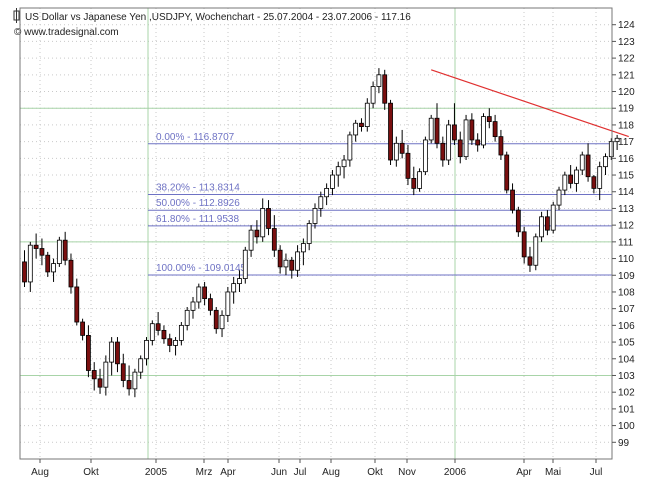  Describe the element at coordinates (626, 142) in the screenshot. I see `y-tick-label: 117` at that location.